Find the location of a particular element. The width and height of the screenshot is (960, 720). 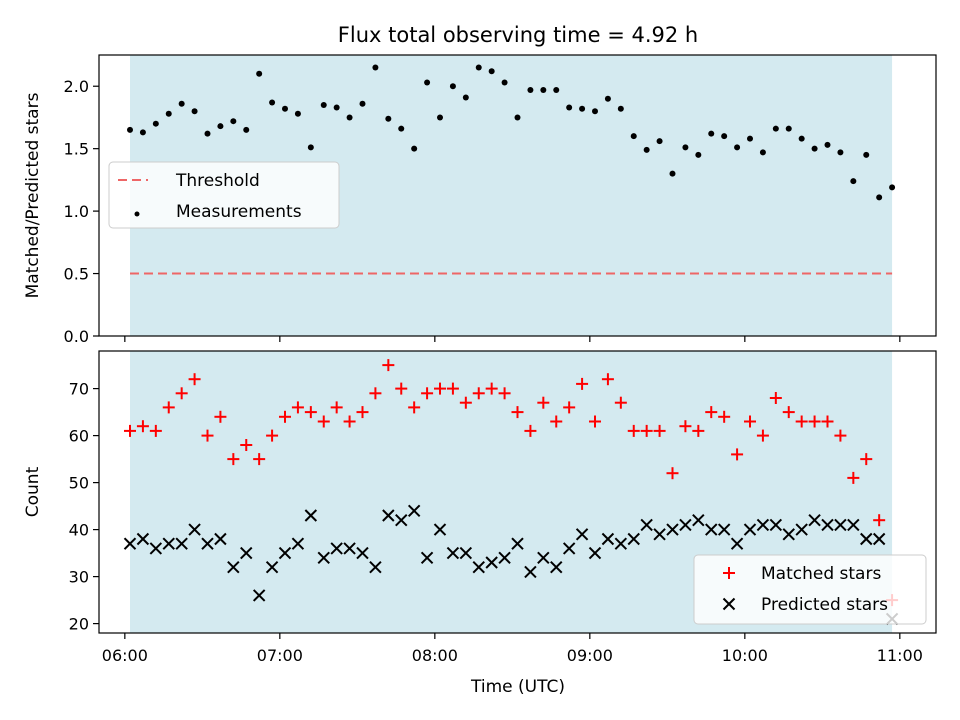

x-axis-label: Time (UTC) is located at coordinates (517, 687).